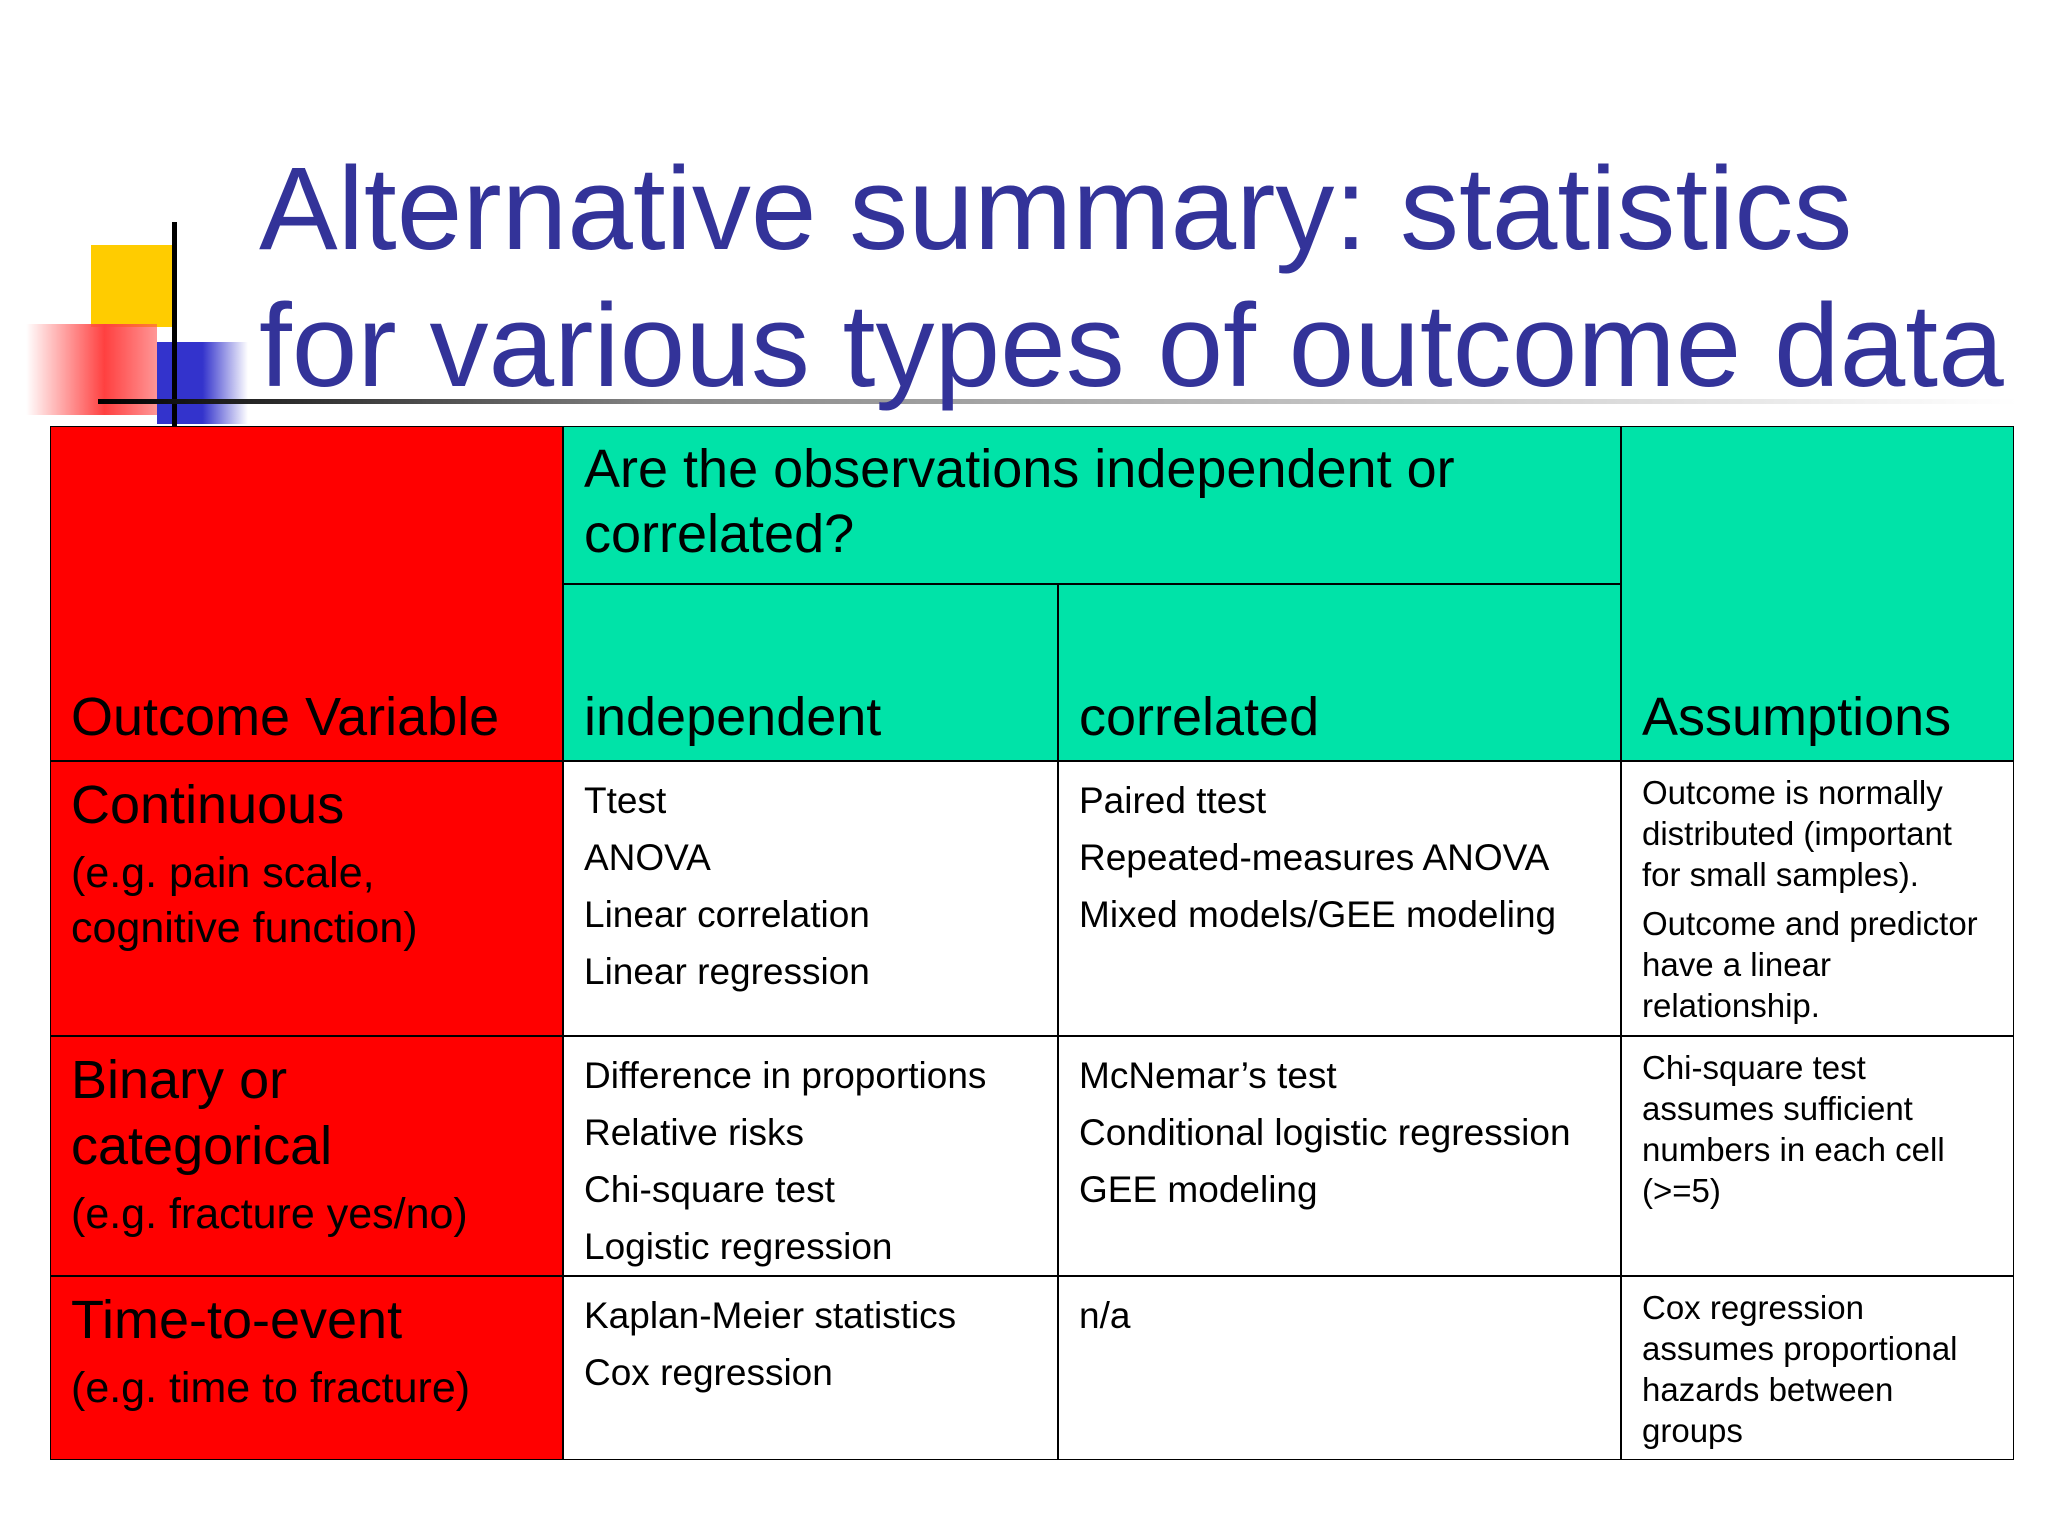 The width and height of the screenshot is (2048, 1536). What do you see at coordinates (694, 1132) in the screenshot?
I see `method: Relative risks` at bounding box center [694, 1132].